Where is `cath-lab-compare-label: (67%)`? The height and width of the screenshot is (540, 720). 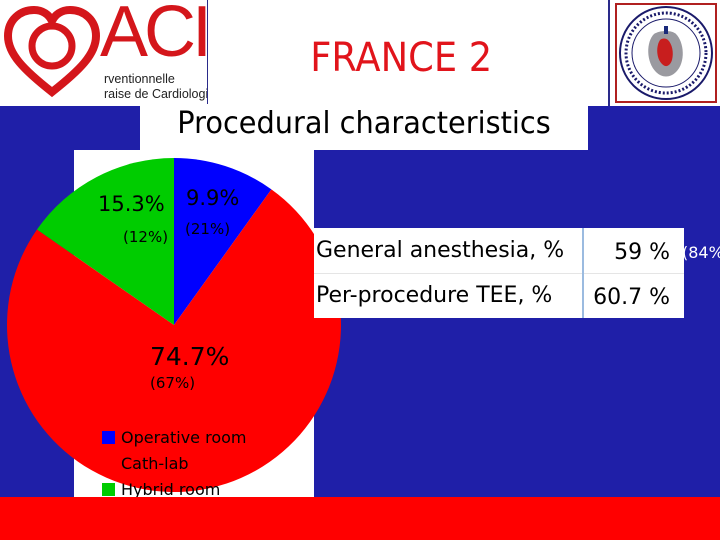
cath-lab-compare-label: (67%) is located at coordinates (173, 383).